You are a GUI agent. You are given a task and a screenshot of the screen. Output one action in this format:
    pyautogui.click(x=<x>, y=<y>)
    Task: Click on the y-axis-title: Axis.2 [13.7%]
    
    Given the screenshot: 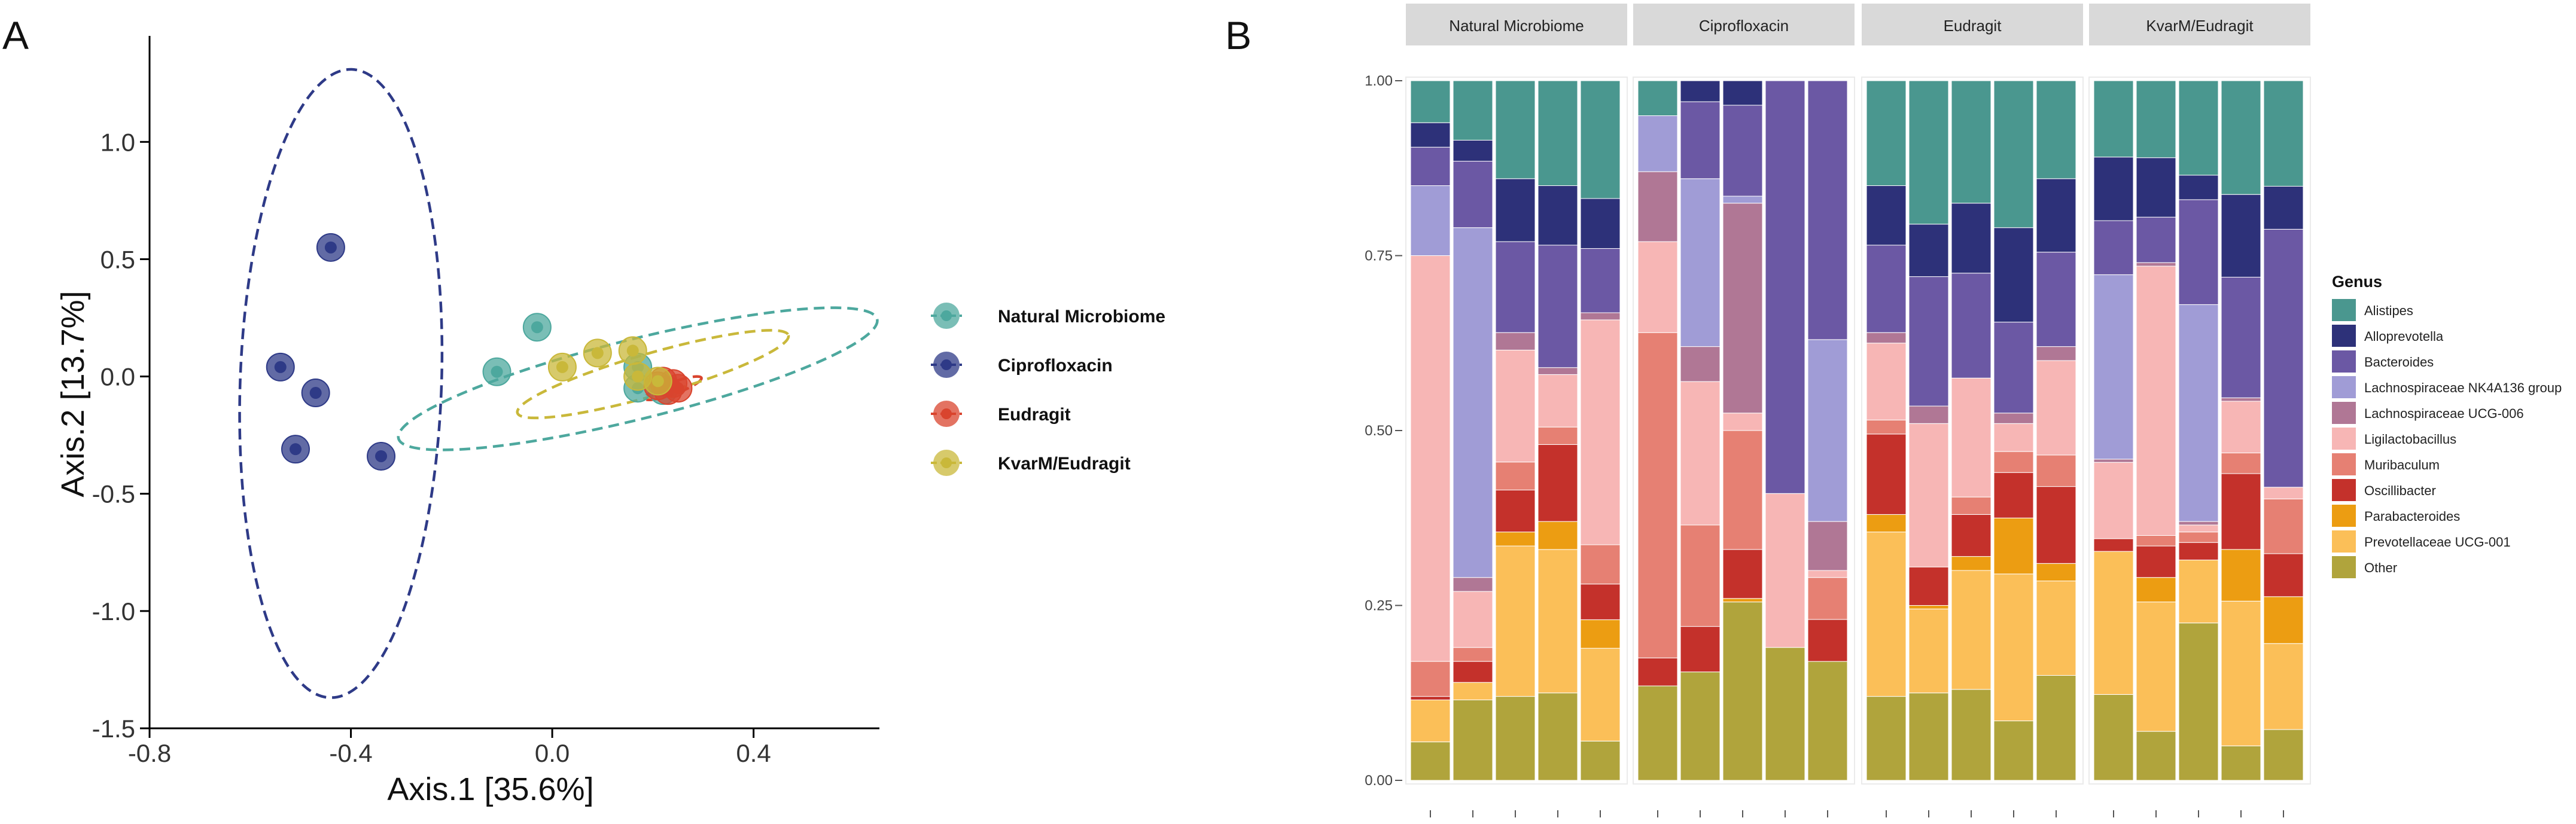 What is the action you would take?
    pyautogui.click(x=73, y=394)
    